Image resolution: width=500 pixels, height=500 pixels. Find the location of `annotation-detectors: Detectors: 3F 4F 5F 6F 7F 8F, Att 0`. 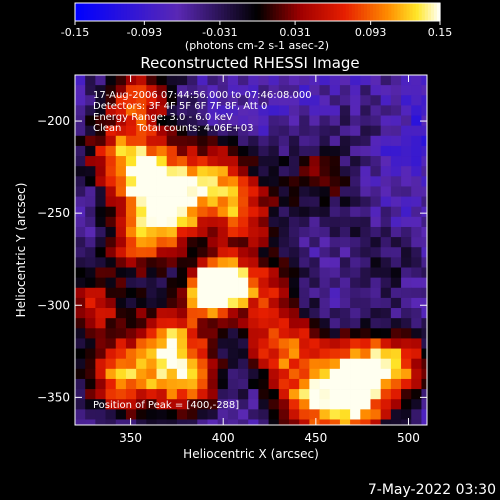

annotation-detectors: Detectors: 3F 4F 5F 6F 7F 8F, Att 0 is located at coordinates (180, 106).